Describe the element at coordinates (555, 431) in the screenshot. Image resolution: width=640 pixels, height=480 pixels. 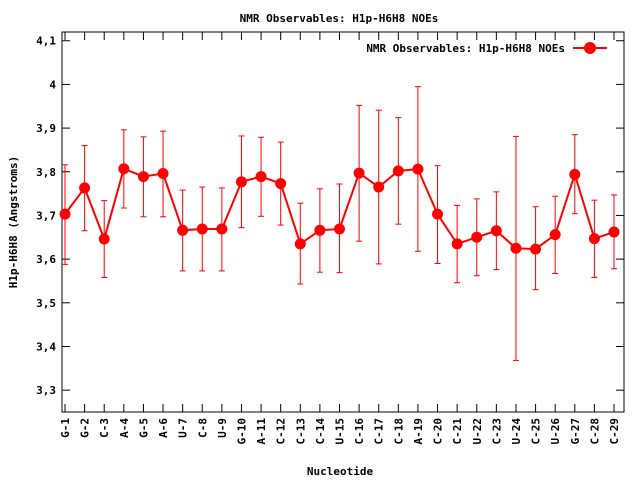
I see `x-tick-label: U-26` at that location.